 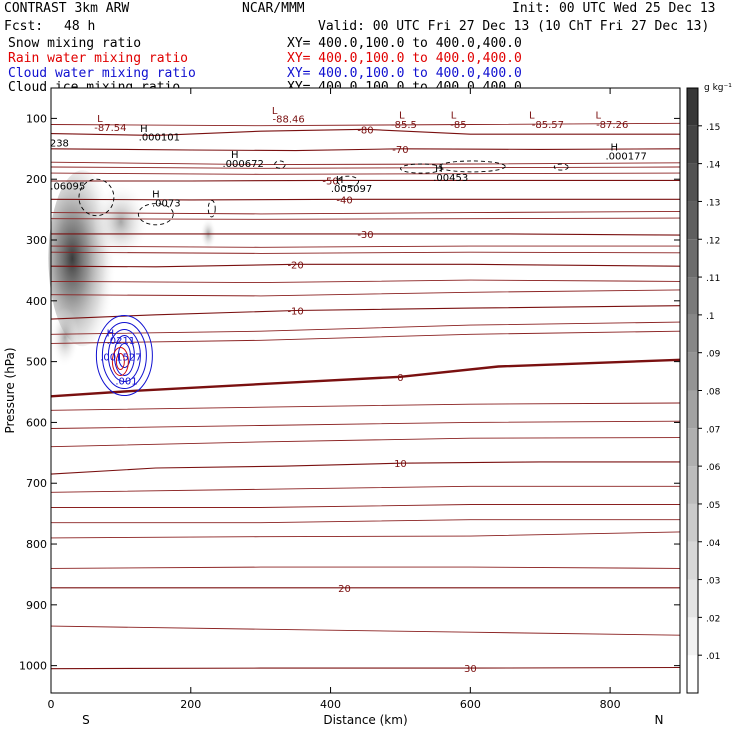 What do you see at coordinates (365, 720) in the screenshot?
I see `x-axis-title: Distance (km)` at bounding box center [365, 720].